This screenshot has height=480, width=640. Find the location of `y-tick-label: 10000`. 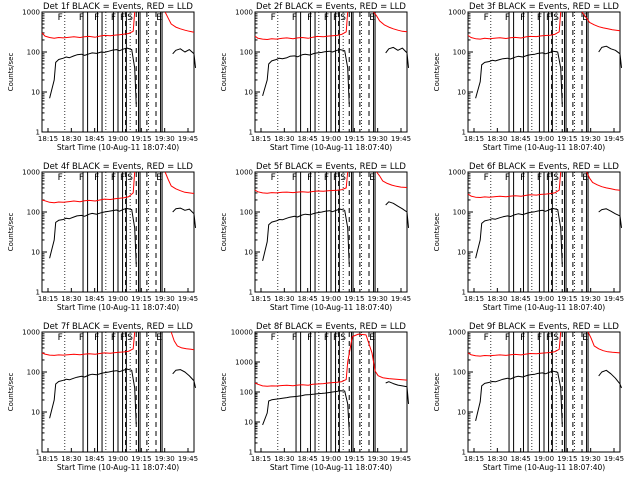

y-tick-label: 10000 is located at coordinates (242, 333).